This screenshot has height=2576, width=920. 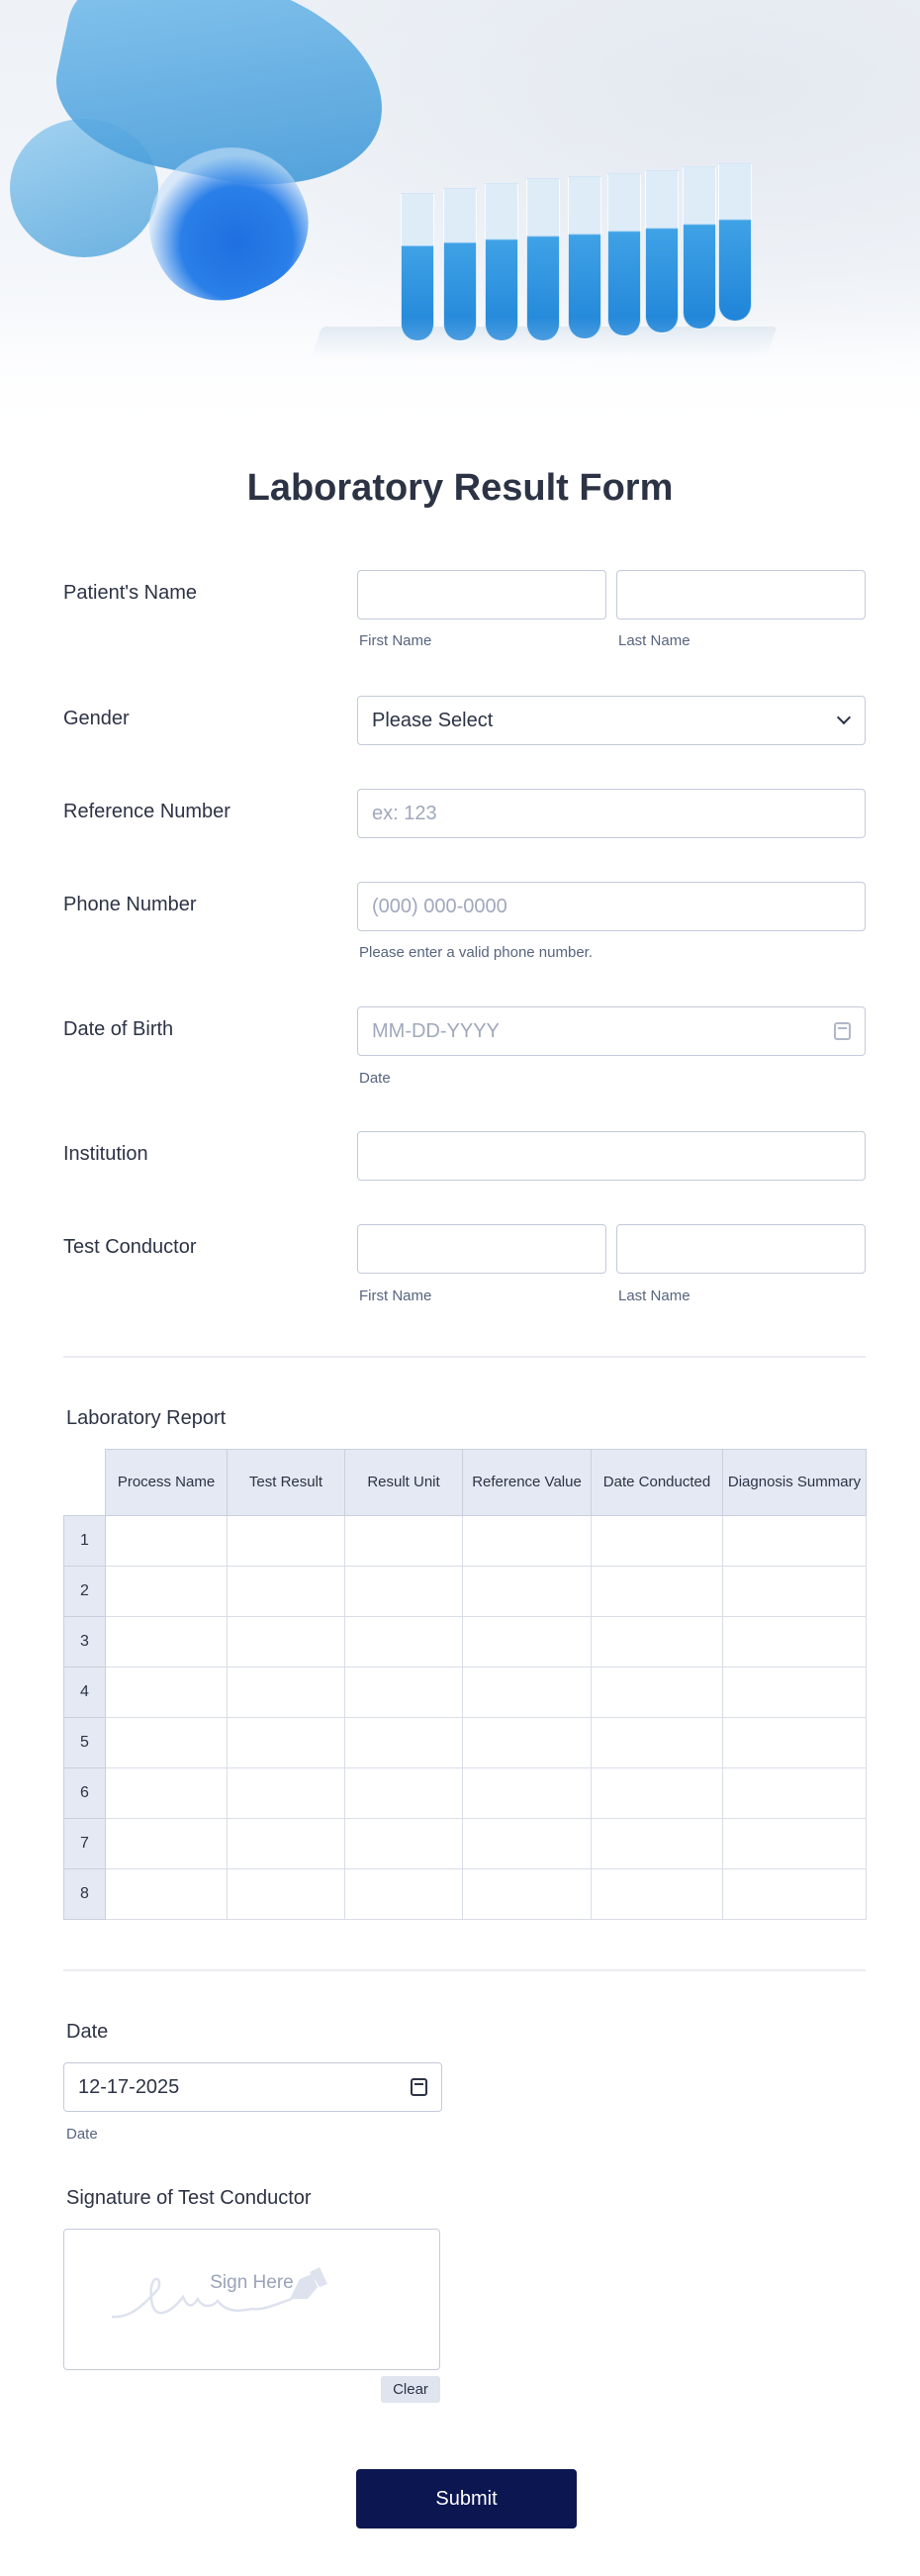 I want to click on row-number: 1, so click(x=84, y=1541).